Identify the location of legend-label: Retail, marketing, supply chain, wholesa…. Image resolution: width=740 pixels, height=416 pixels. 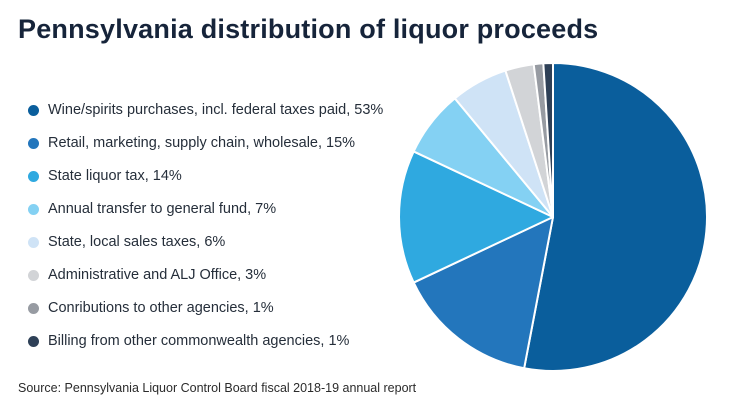
(202, 143).